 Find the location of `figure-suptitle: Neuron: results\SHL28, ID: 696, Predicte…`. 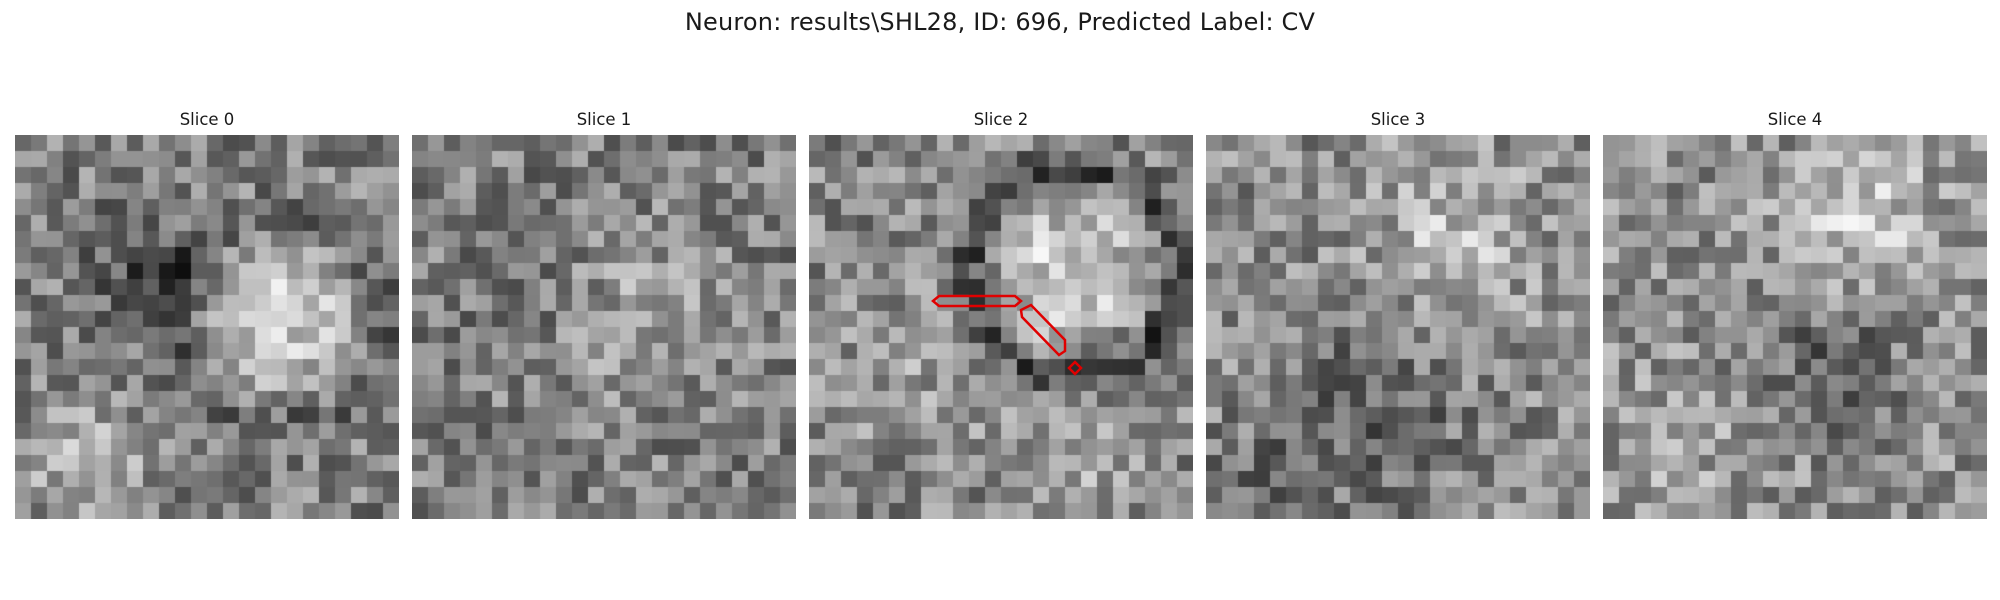

figure-suptitle: Neuron: results\SHL28, ID: 696, Predicte… is located at coordinates (1000, 22).